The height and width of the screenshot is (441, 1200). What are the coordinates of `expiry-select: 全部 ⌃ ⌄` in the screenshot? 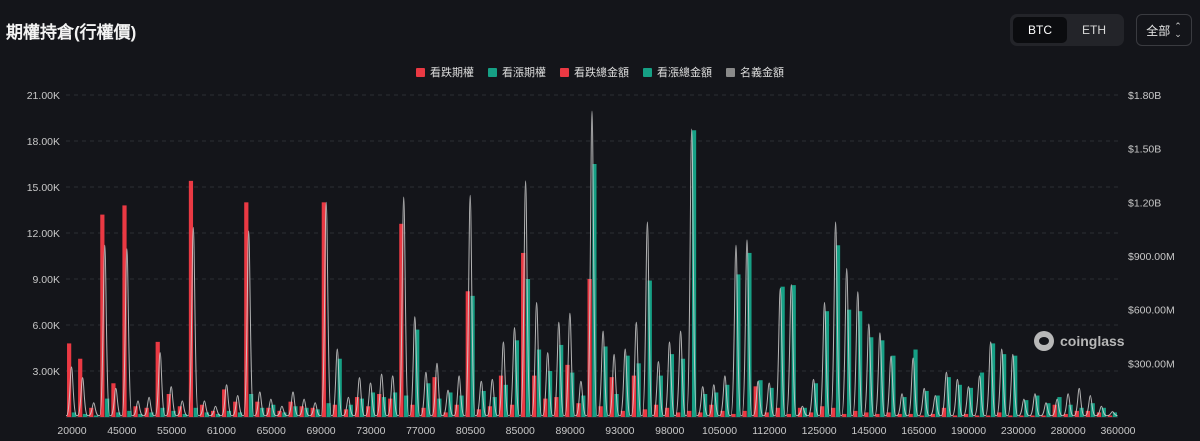 It's located at (1164, 30).